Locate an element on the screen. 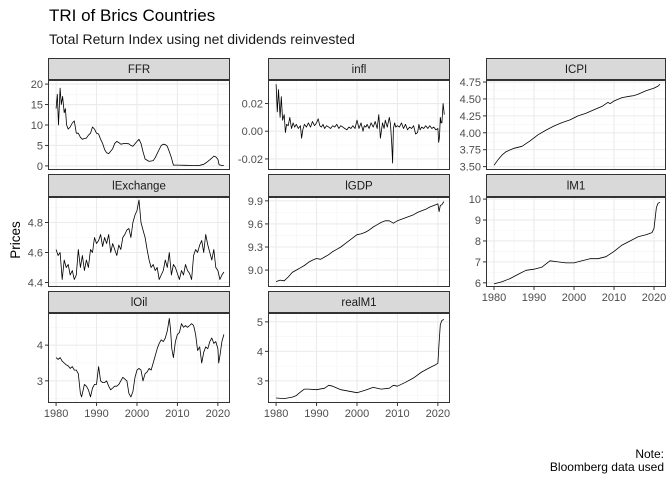 Image resolution: width=672 pixels, height=480 pixels. panel-ffr: FFR 0 5 10 15 20 is located at coordinates (130, 115).